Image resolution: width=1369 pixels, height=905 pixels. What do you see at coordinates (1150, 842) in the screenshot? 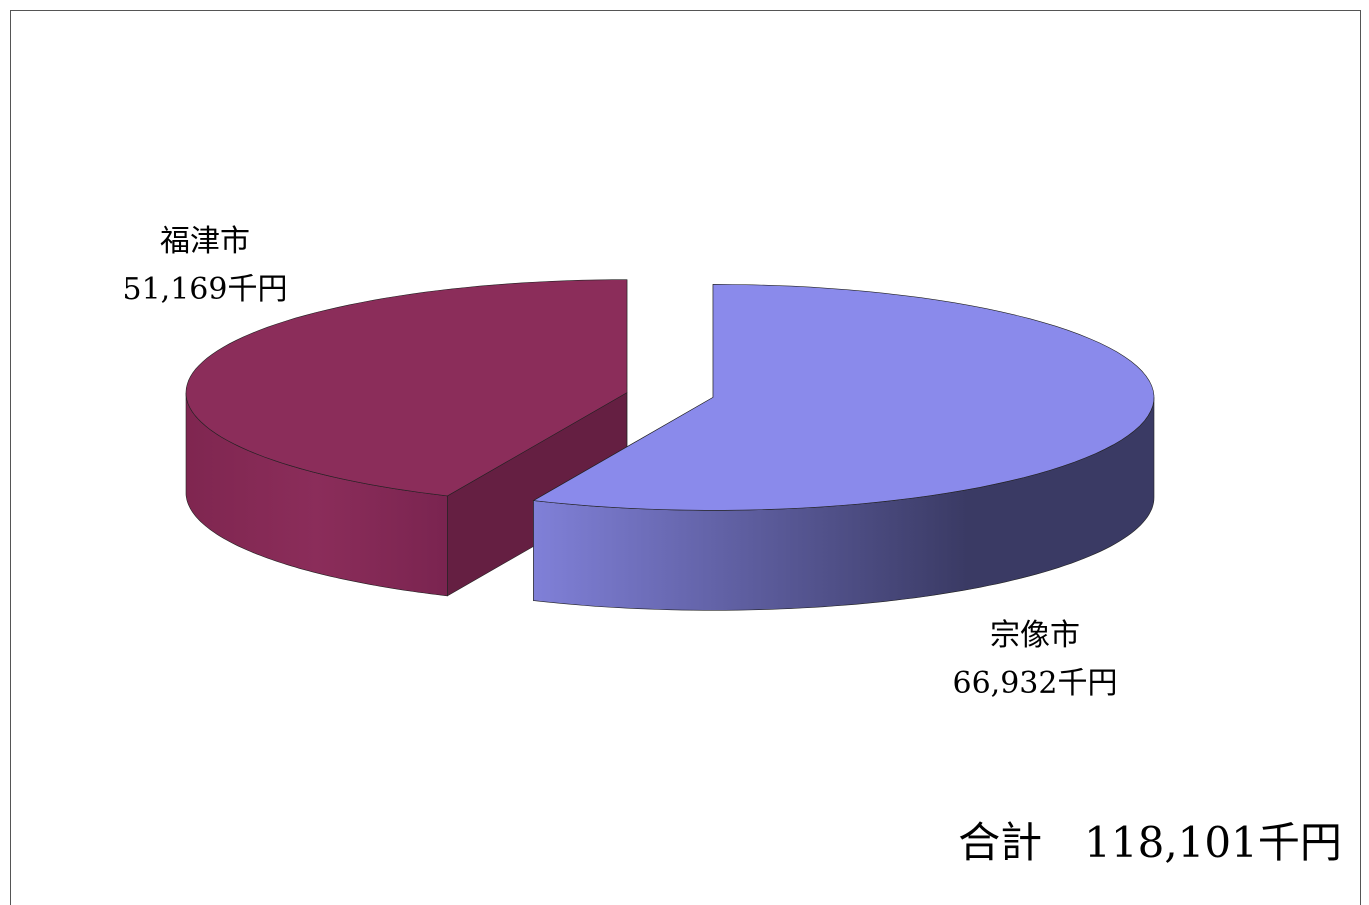
I see `total-annotation: 合計 118,101千円` at bounding box center [1150, 842].